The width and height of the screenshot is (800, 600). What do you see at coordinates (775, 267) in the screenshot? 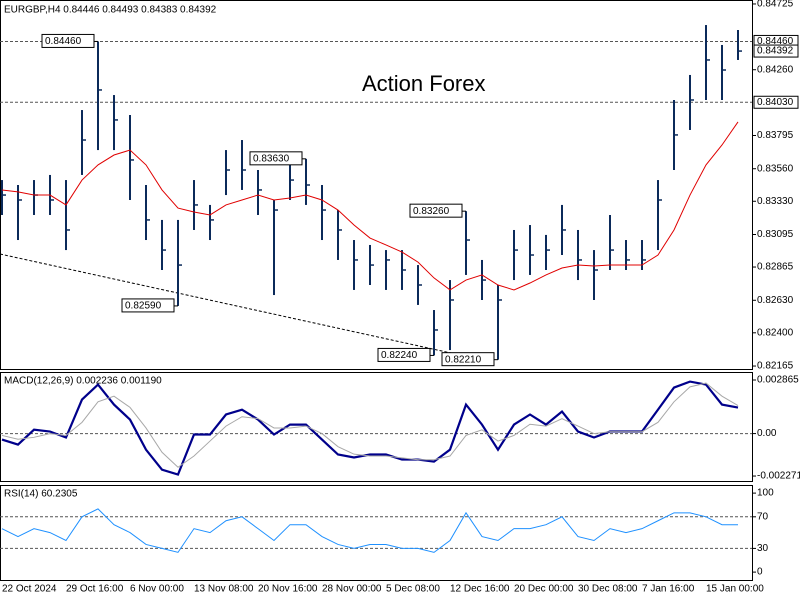
I see `y-tick-label: 0.82865` at bounding box center [775, 267].